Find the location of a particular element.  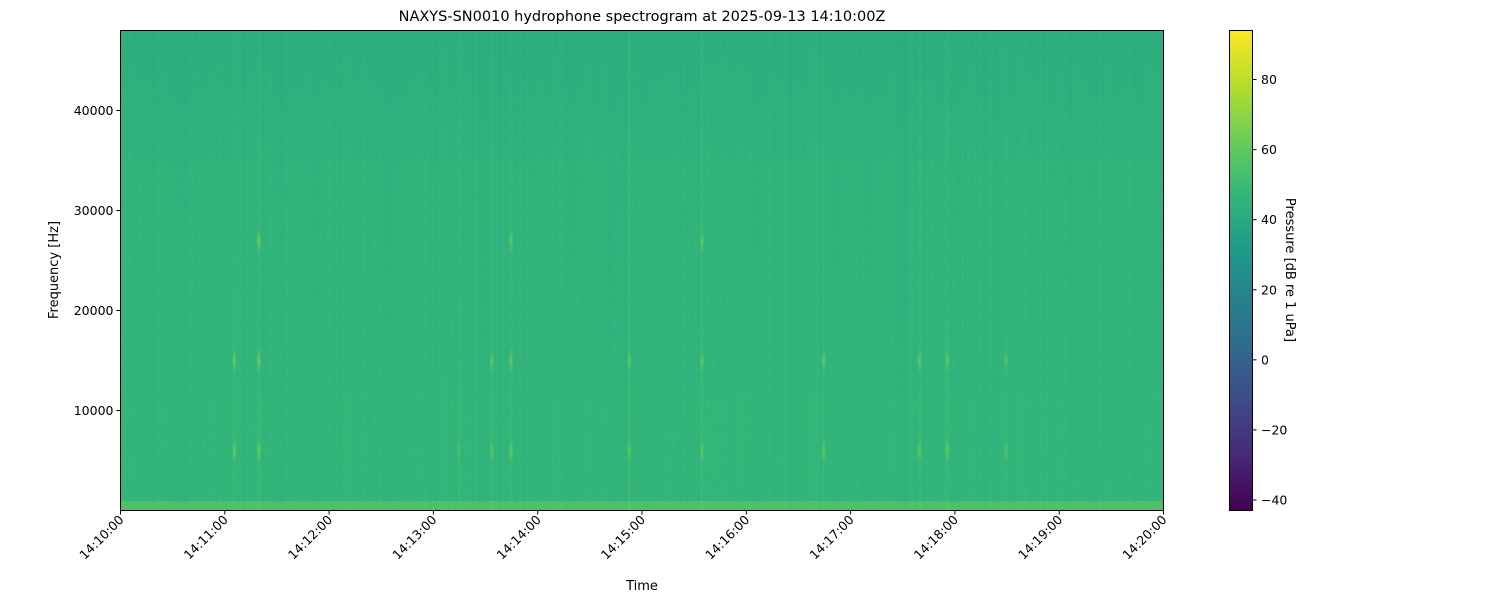

y-tick-label: 10000 is located at coordinates (94, 410).